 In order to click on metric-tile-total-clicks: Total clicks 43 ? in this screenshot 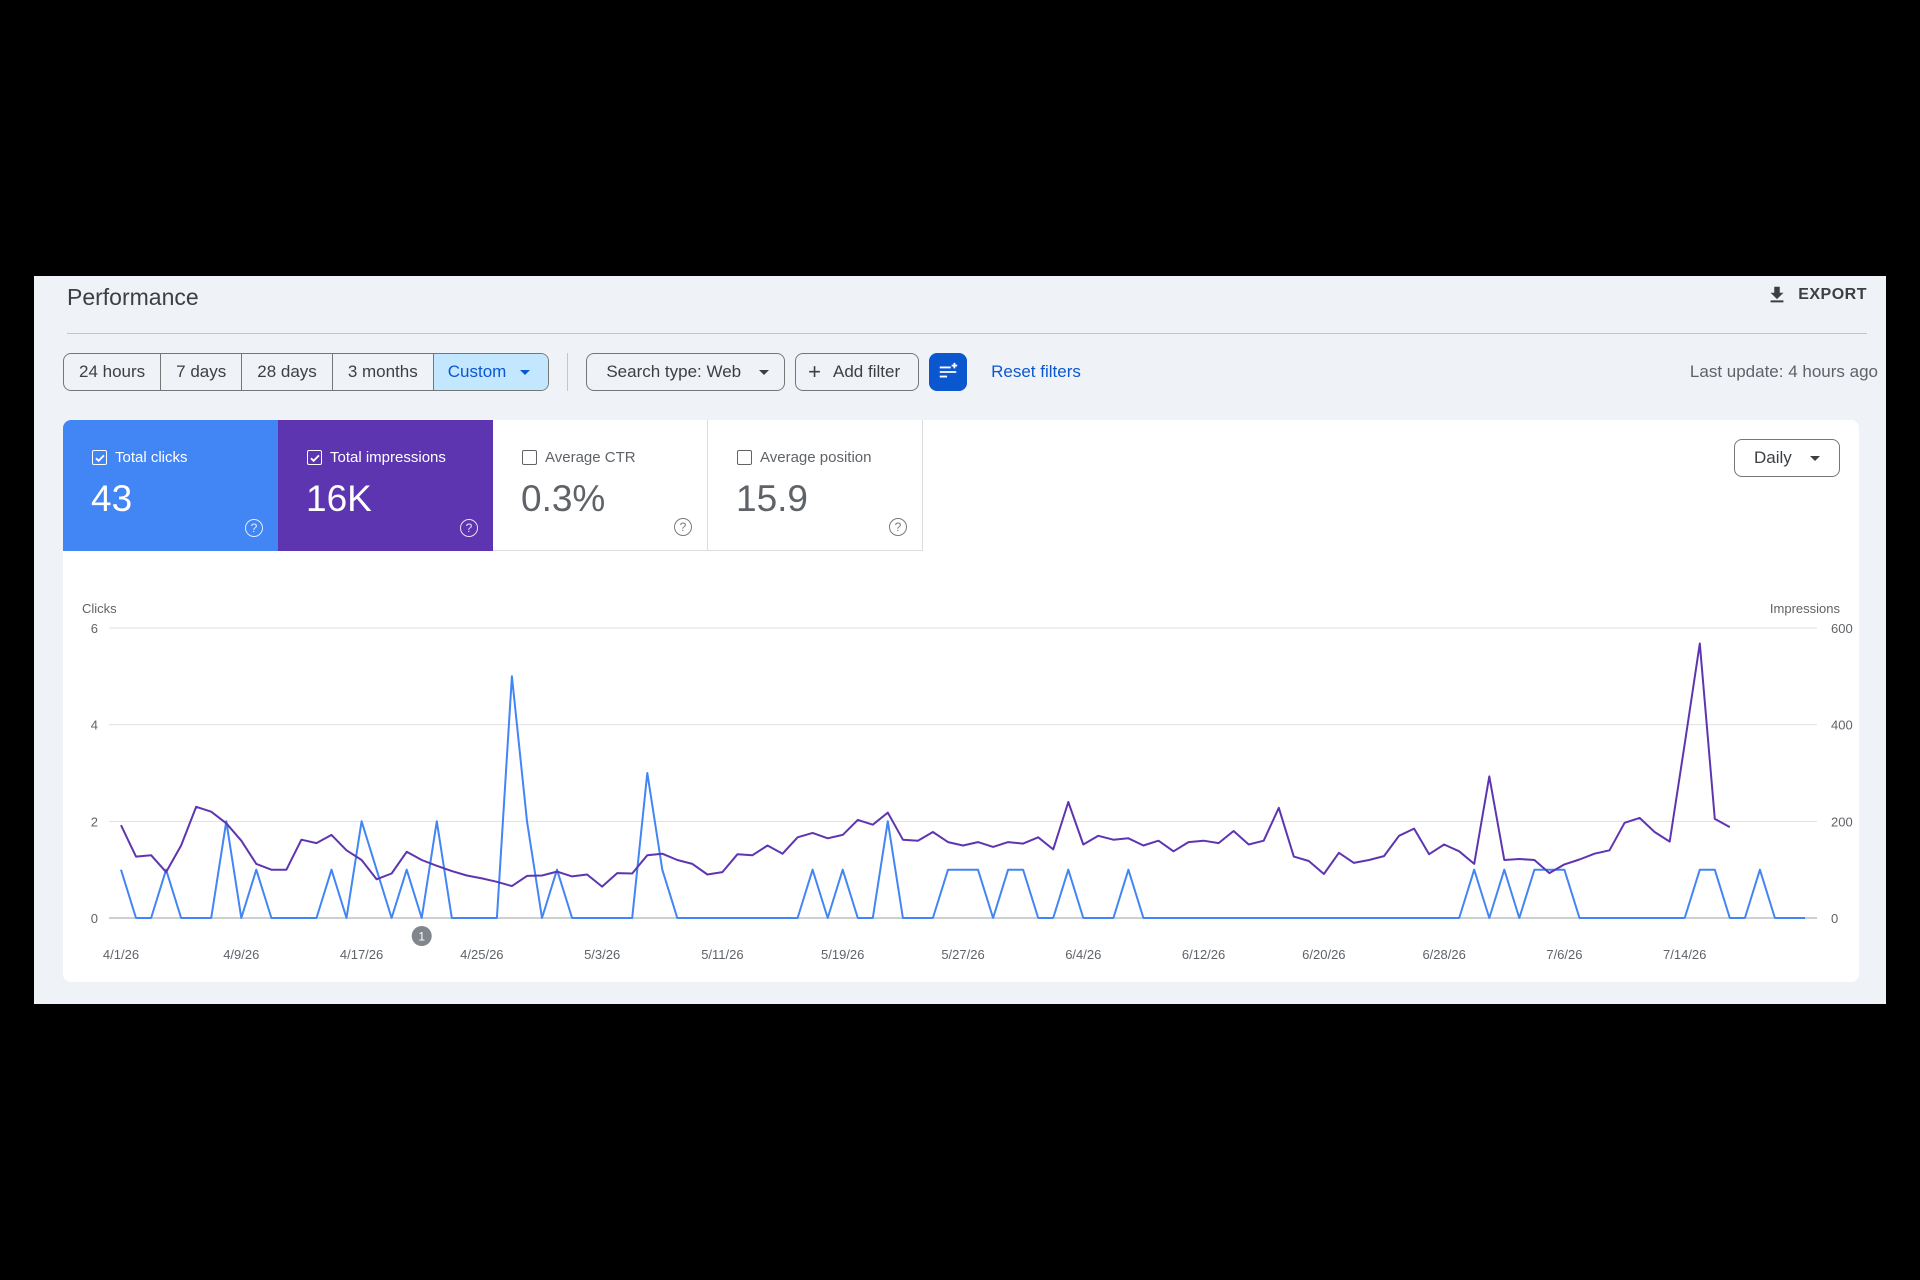, I will do `click(170, 485)`.